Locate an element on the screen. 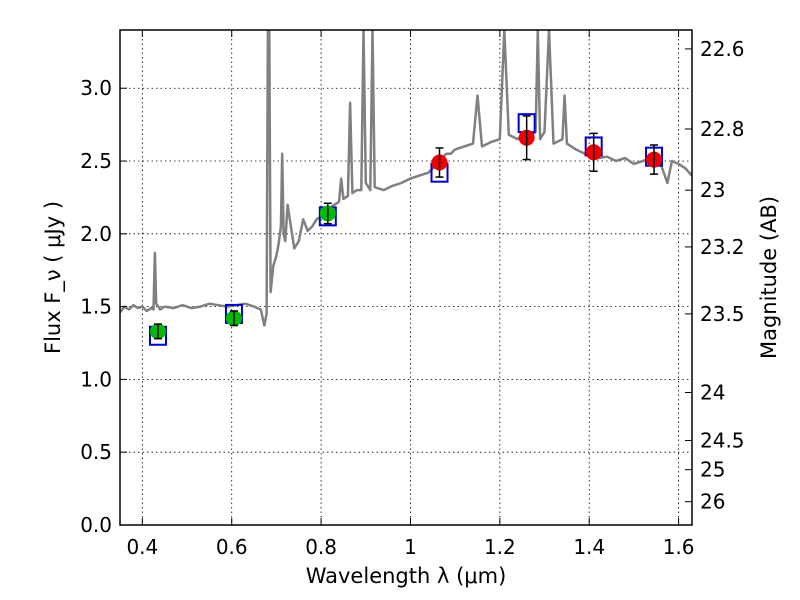 This screenshot has height=600, width=800. y-tick-label: 0.0 is located at coordinates (96, 525).